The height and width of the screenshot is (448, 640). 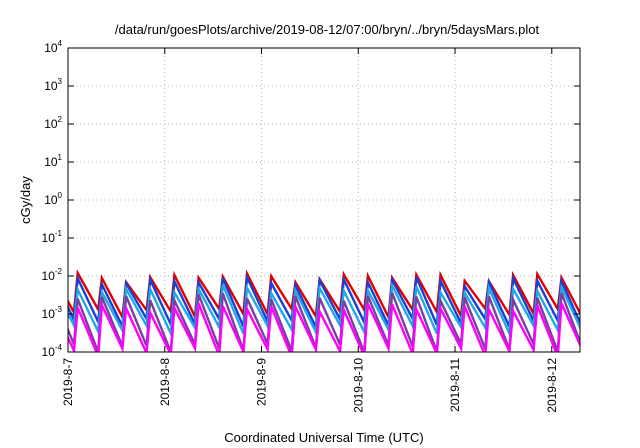 I want to click on y-tick-label: 10², so click(x=53, y=123).